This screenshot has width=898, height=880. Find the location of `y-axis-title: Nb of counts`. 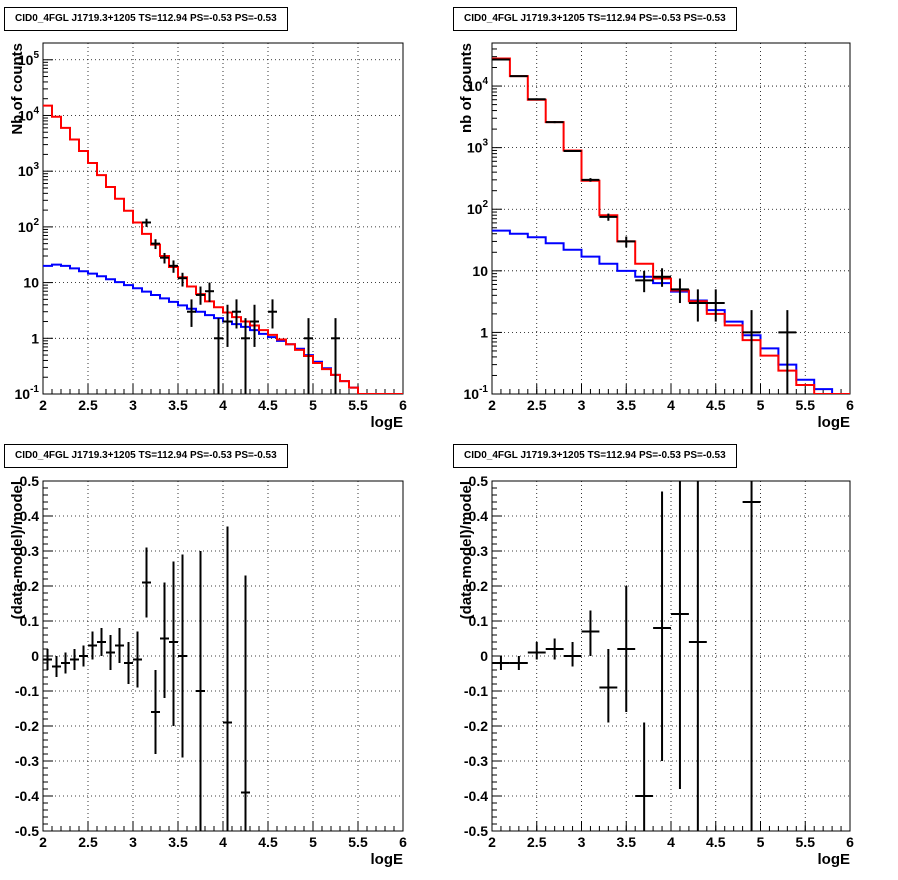

y-axis-title: Nb of counts is located at coordinates (17, 89).